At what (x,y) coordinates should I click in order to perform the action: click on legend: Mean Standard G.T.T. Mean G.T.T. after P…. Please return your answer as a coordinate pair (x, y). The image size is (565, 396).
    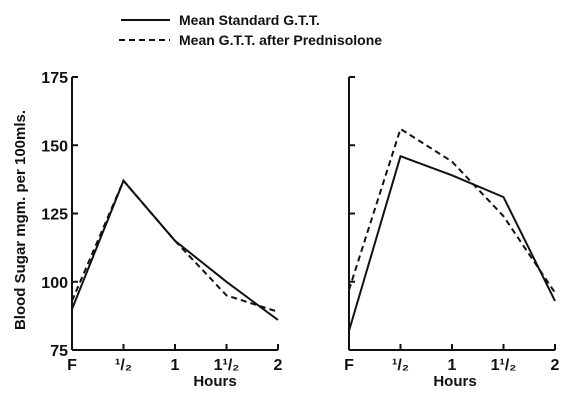
    Looking at the image, I should click on (250, 30).